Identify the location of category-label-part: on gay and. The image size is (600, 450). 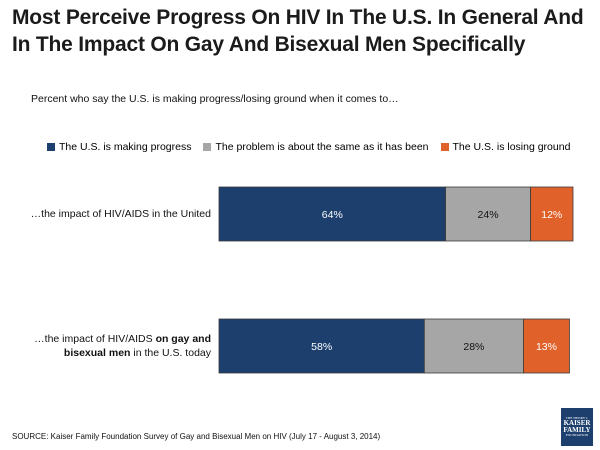
(183, 339).